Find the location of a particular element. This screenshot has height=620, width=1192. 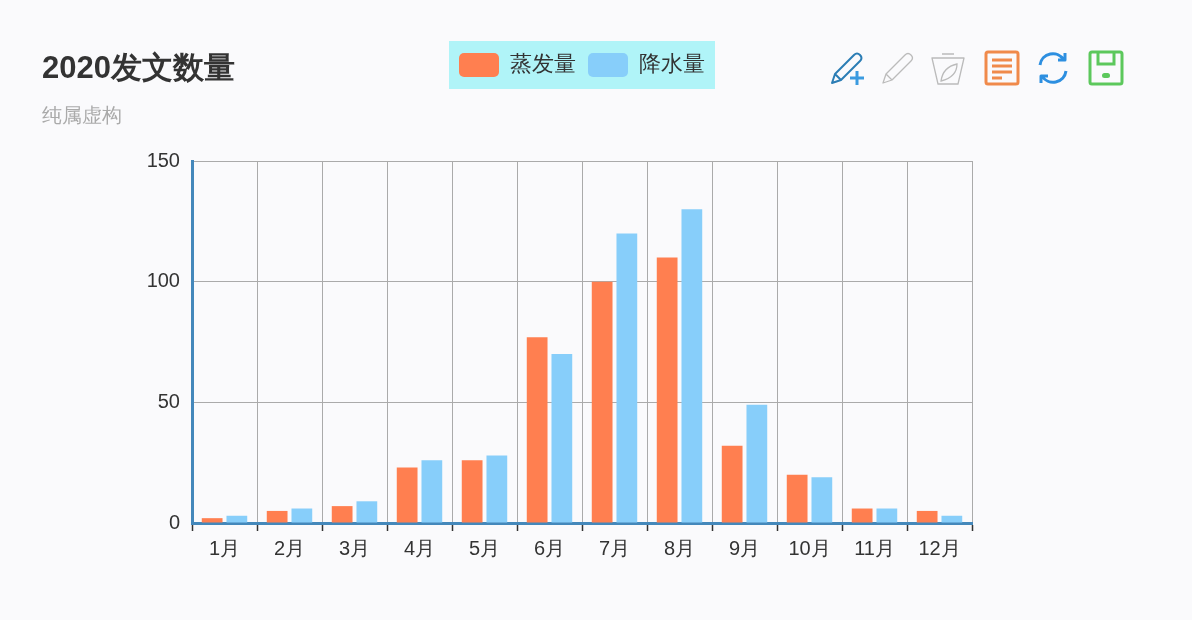

x-tick-label: 8月 is located at coordinates (679, 547).